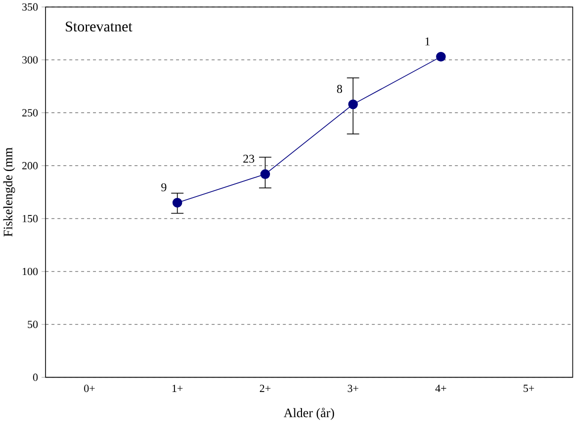 This screenshot has height=423, width=576. I want to click on y-tick-label: 50, so click(33, 324).